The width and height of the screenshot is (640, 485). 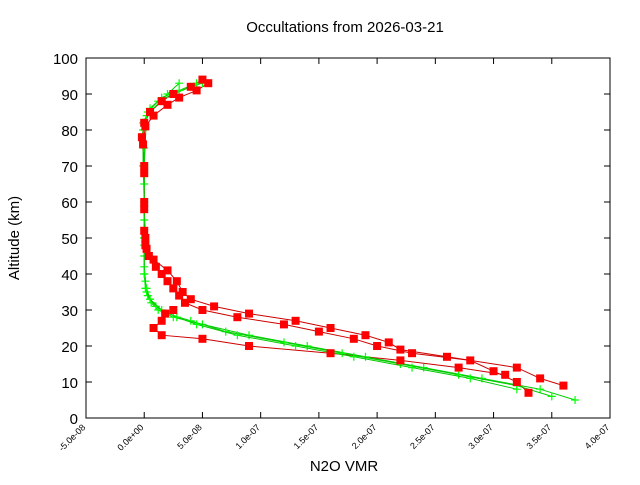 I want to click on y-tick-label: 30, so click(x=69, y=311).